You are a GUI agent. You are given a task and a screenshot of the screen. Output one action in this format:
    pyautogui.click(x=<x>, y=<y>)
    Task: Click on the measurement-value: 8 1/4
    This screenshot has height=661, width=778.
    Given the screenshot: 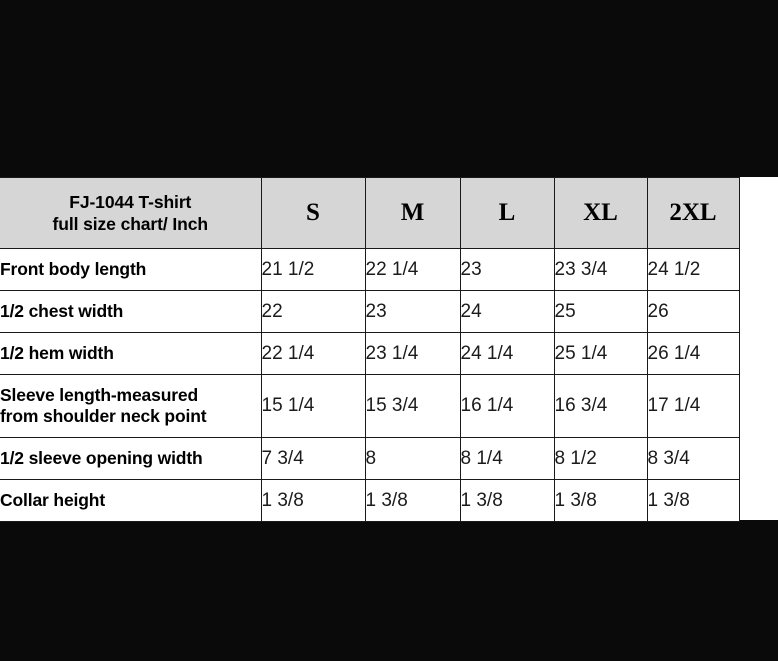 What is the action you would take?
    pyautogui.click(x=507, y=458)
    